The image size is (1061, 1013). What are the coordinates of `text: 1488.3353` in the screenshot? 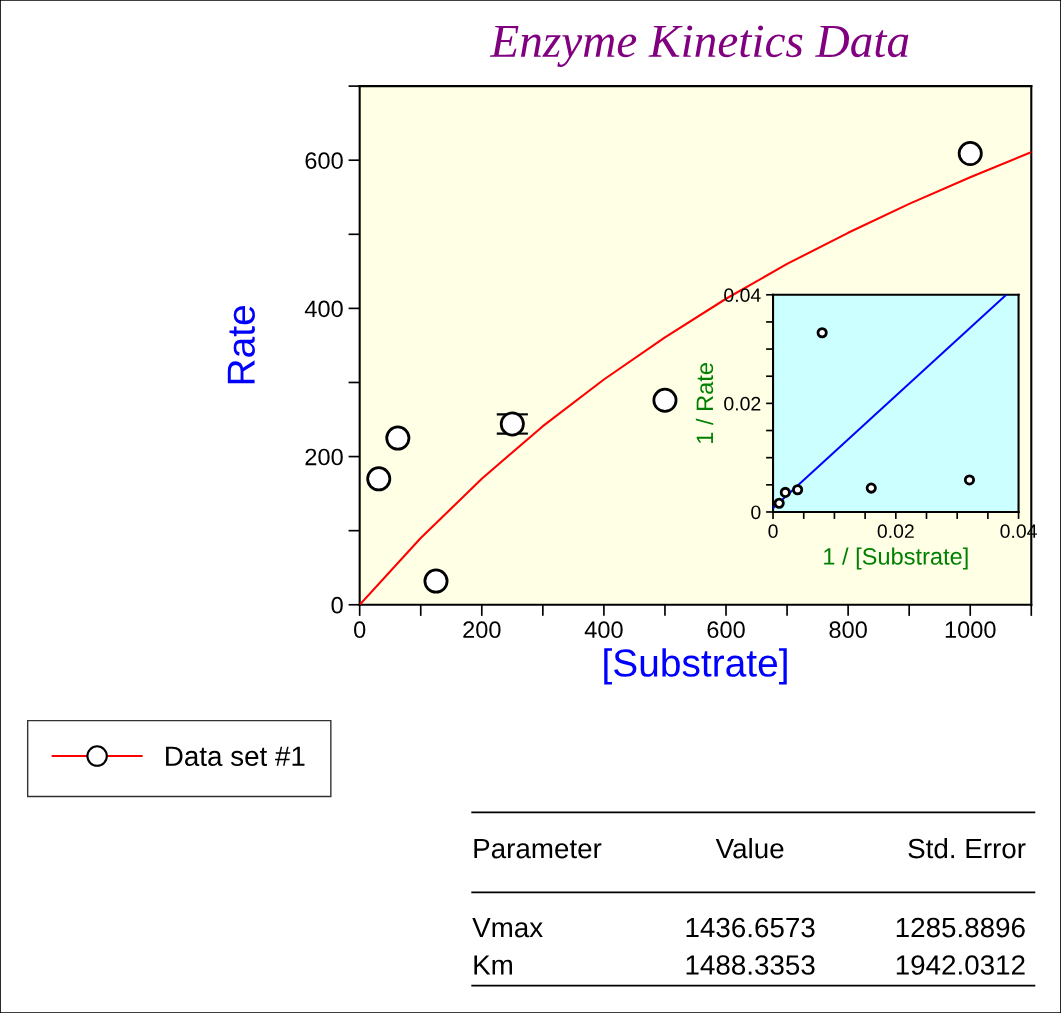 It's located at (750, 965).